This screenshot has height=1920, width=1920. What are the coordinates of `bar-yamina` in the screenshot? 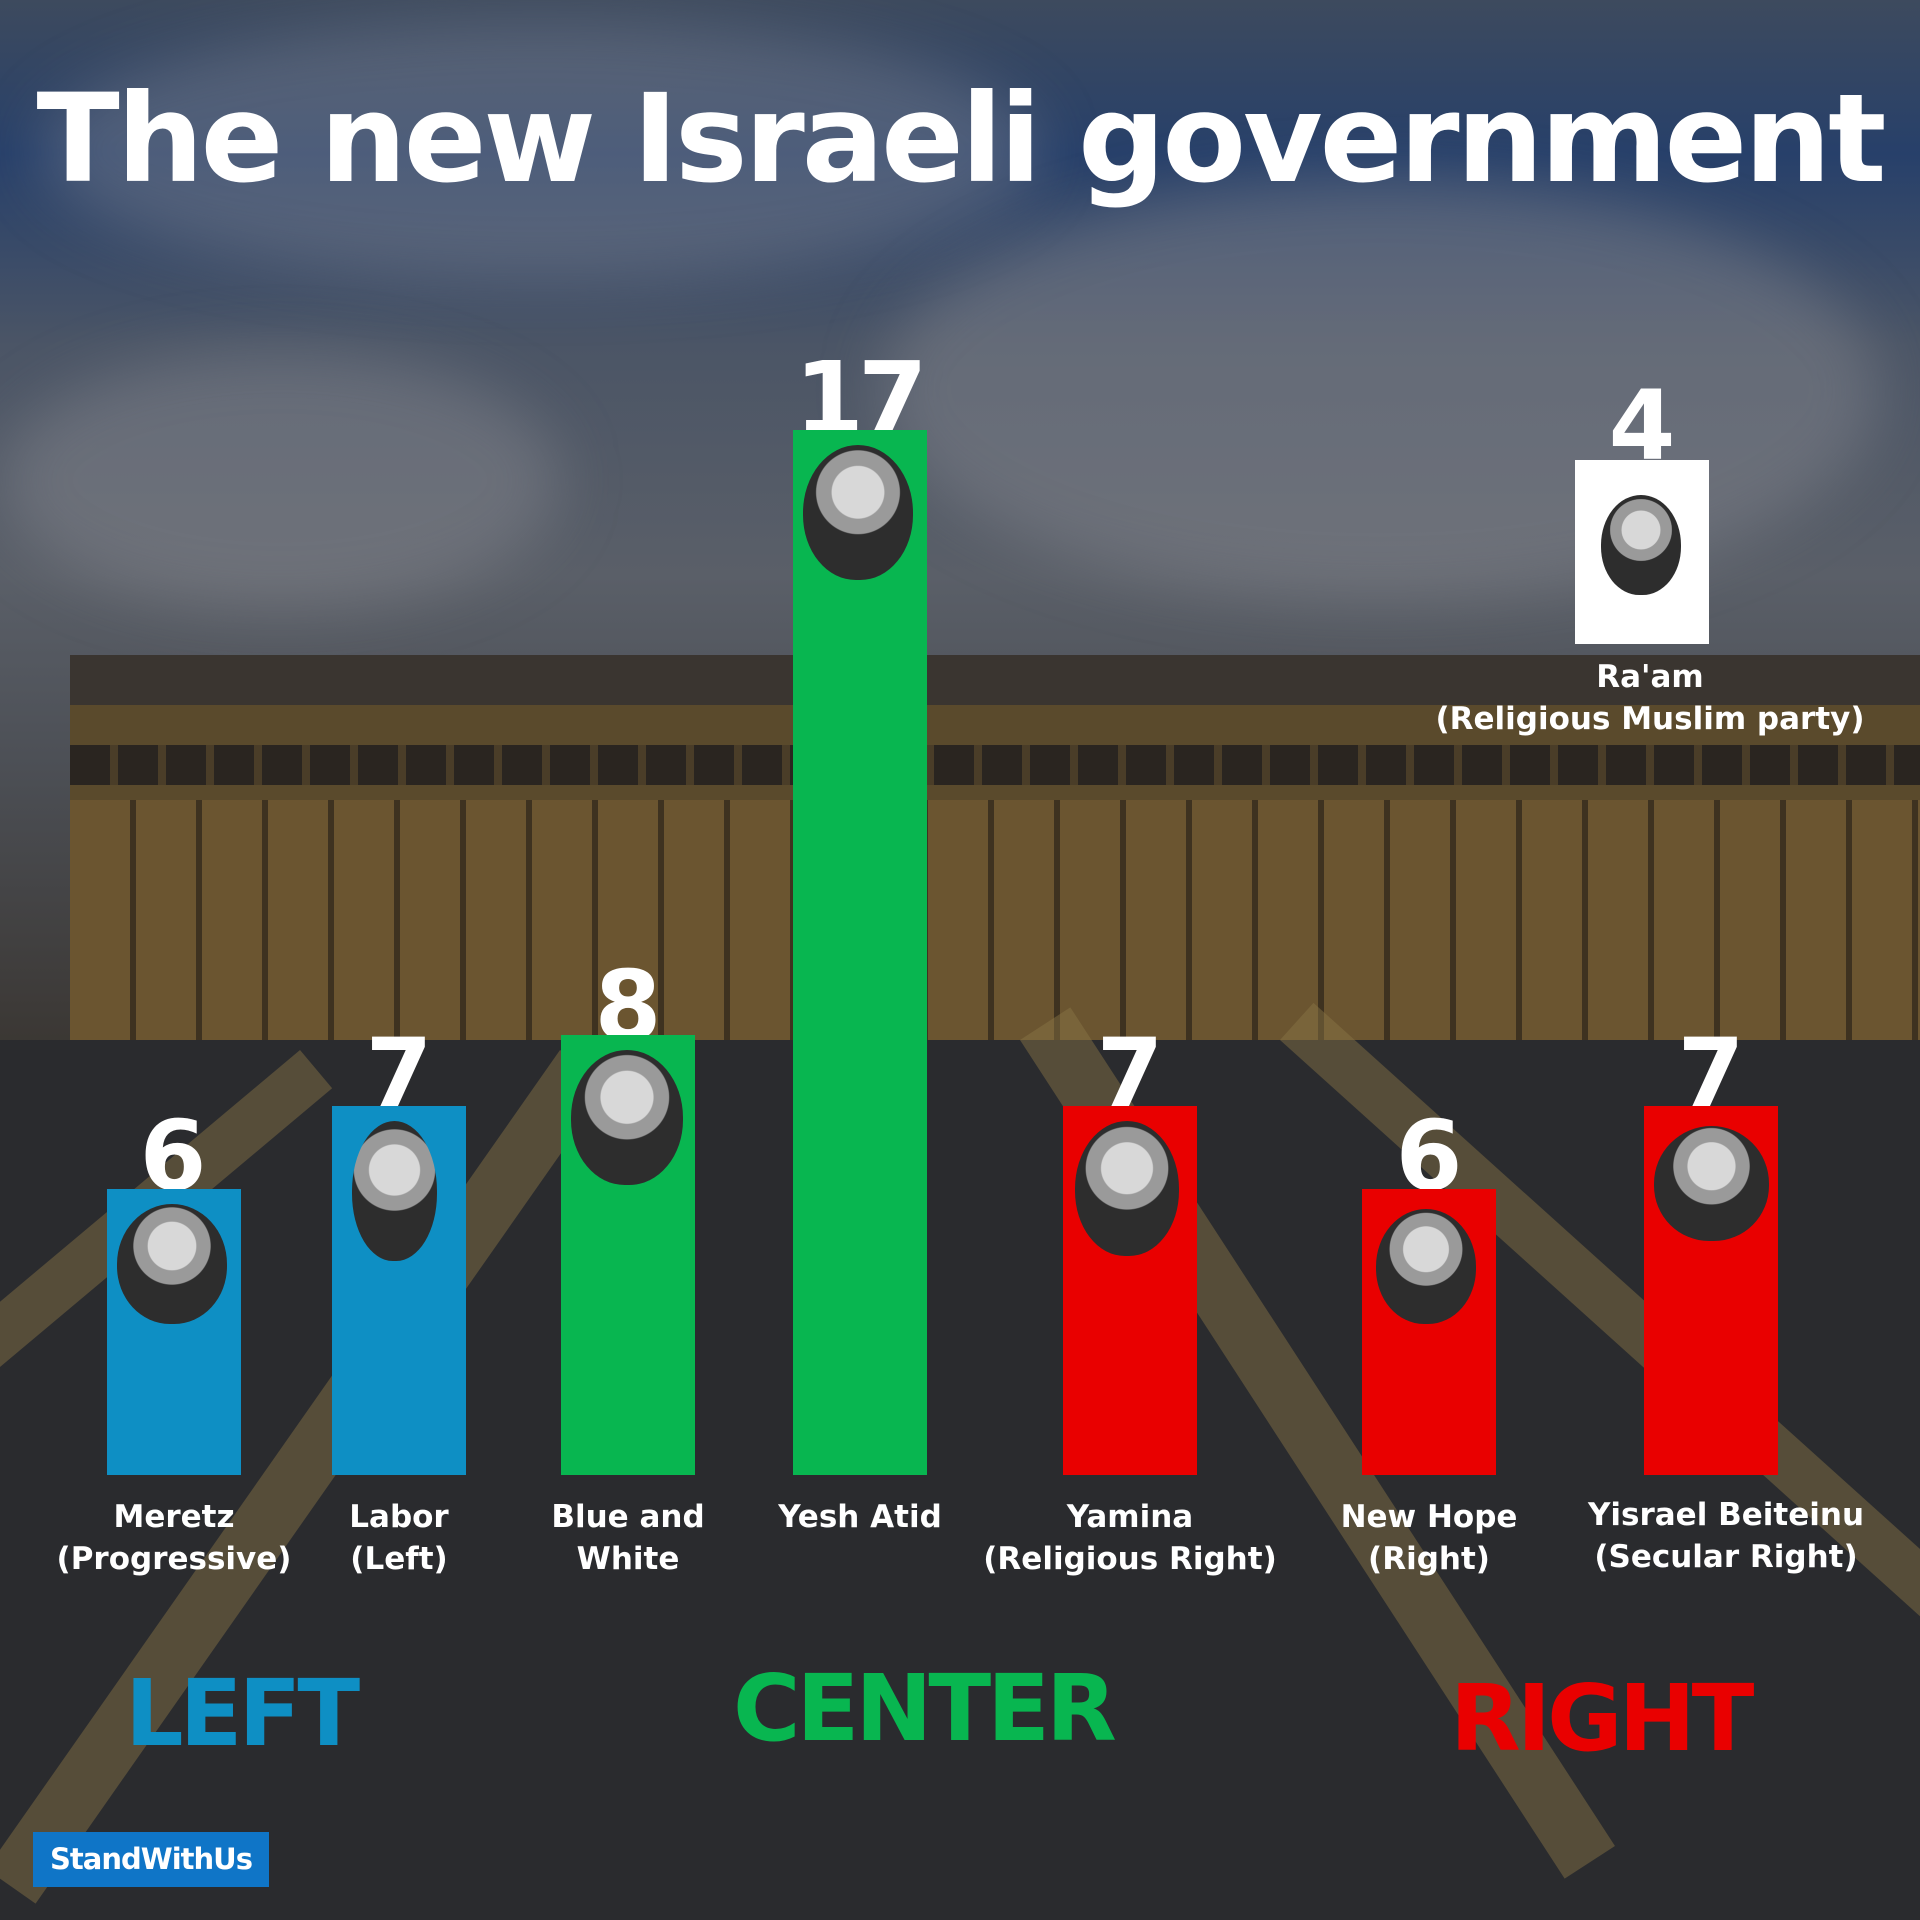 It's located at (1130, 1290).